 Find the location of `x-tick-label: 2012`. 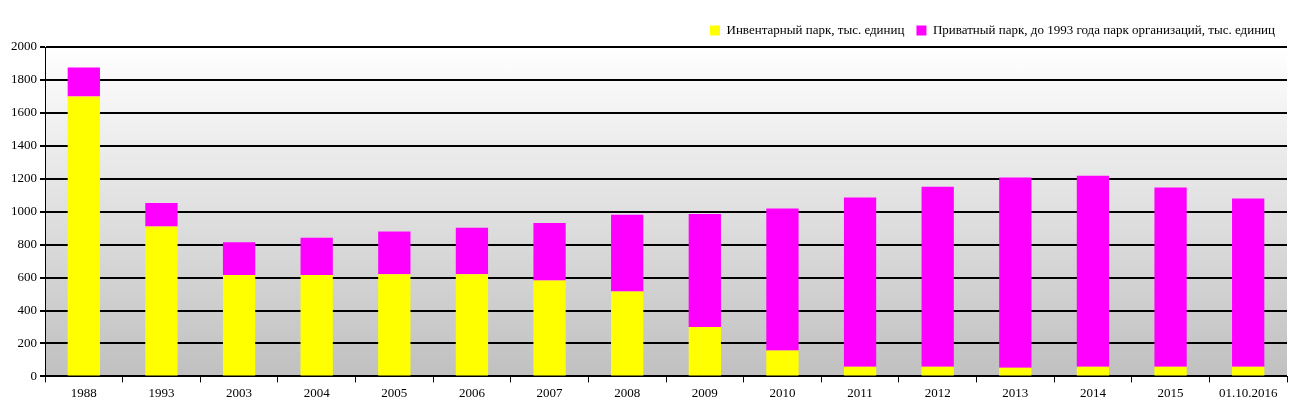

x-tick-label: 2012 is located at coordinates (937, 392).